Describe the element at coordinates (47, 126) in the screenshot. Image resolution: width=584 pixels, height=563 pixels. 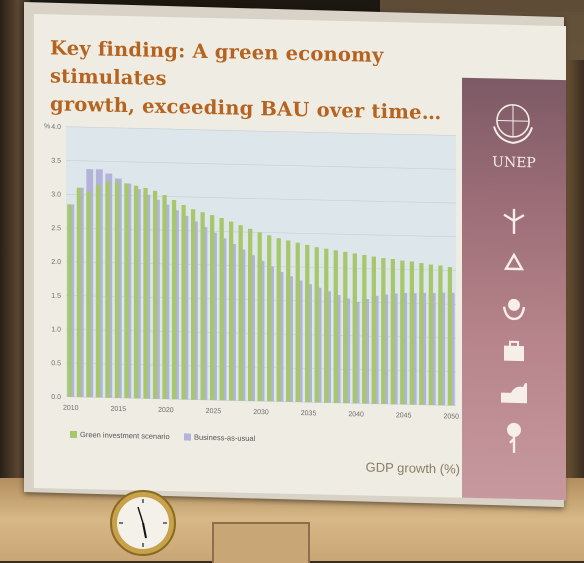
I see `y-axis-label: %` at that location.